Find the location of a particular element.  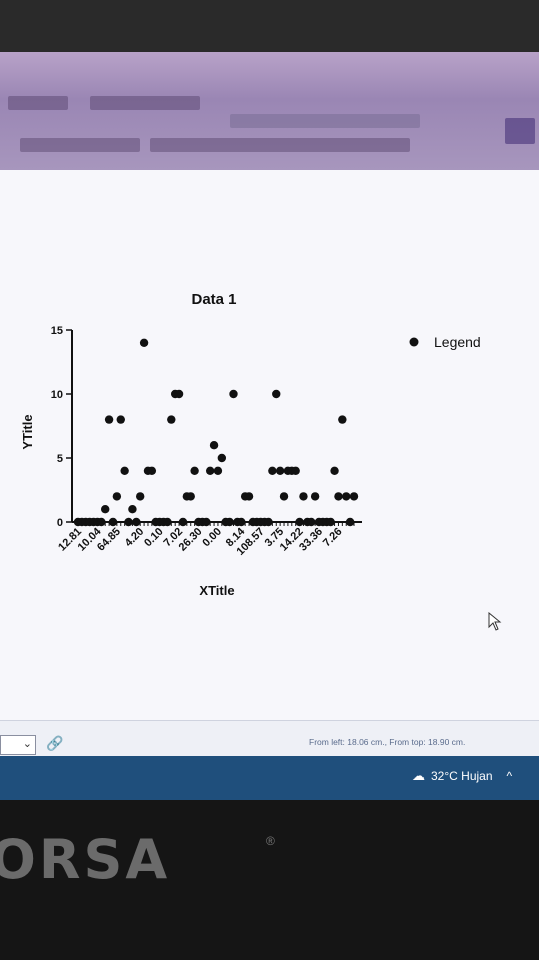

weather-text: 32°C Hujan is located at coordinates (462, 776).